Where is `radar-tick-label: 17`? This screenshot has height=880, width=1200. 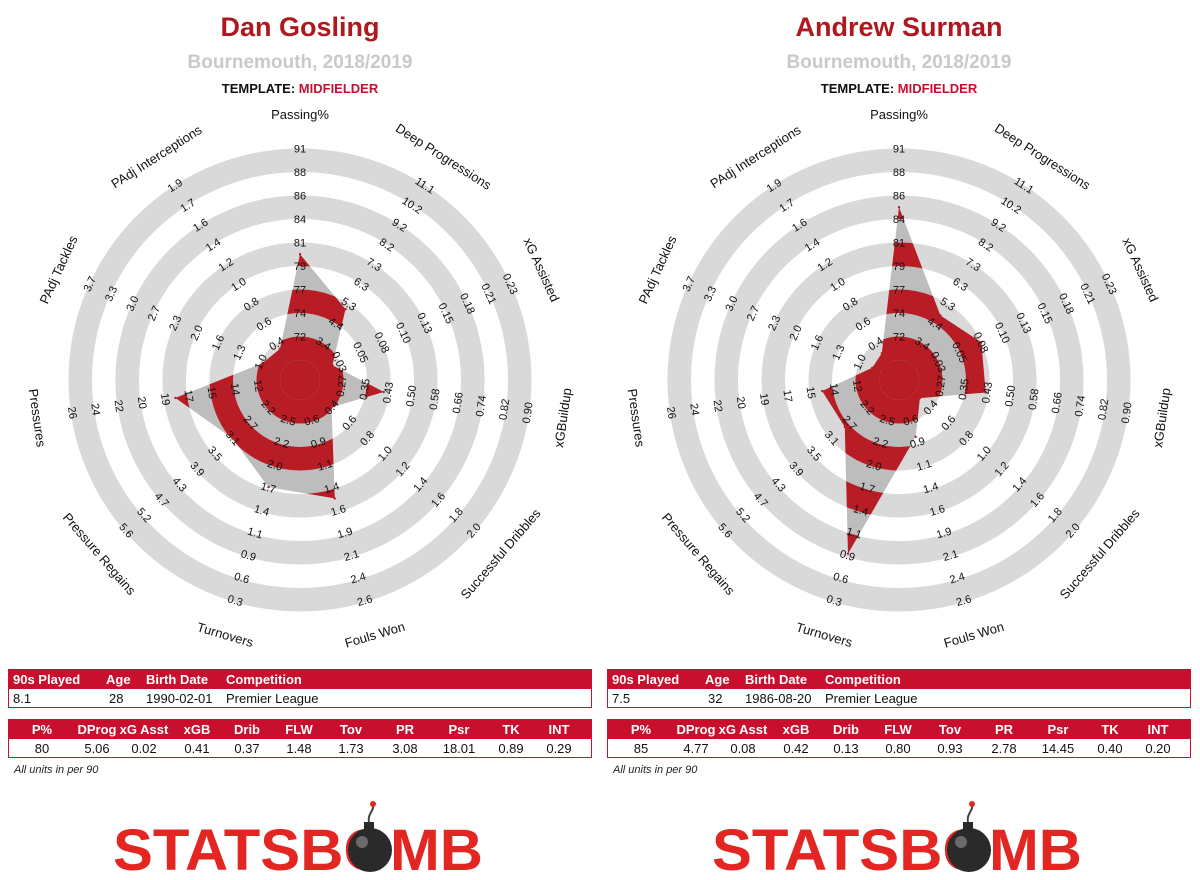
radar-tick-label: 17 is located at coordinates (188, 396).